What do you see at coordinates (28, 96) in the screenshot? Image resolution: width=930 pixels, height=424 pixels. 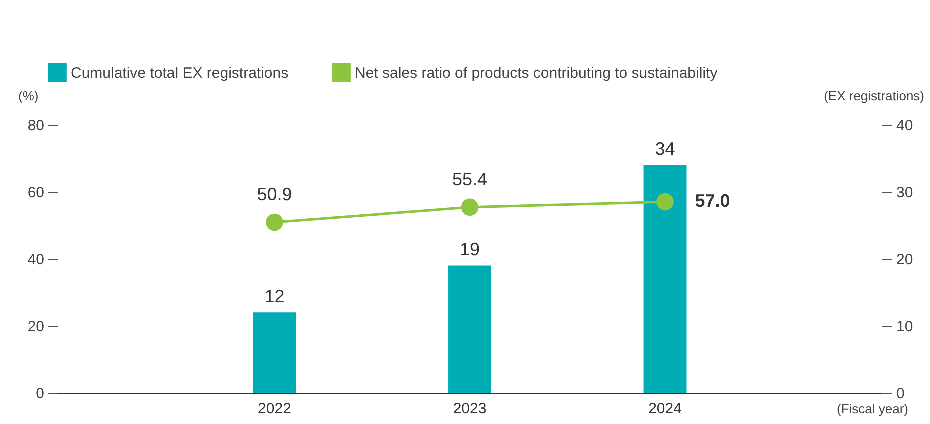 I see `y-axis-title: (%)` at bounding box center [28, 96].